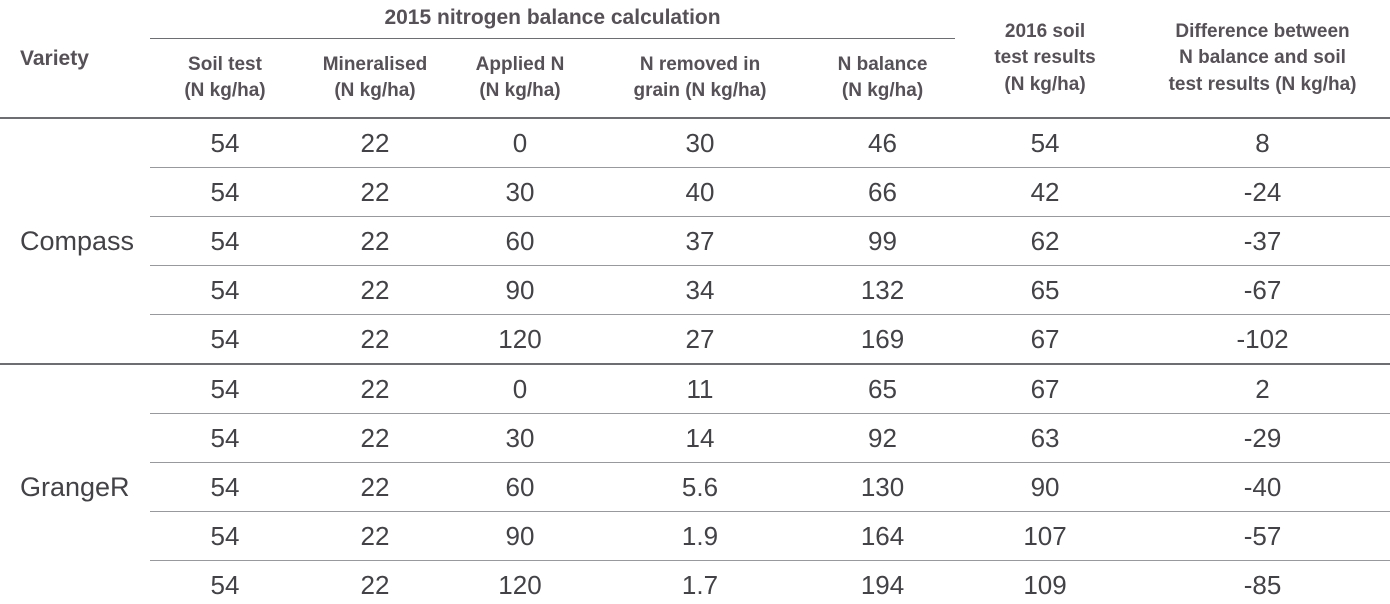 The height and width of the screenshot is (604, 1390). What do you see at coordinates (883, 438) in the screenshot?
I see `cell-n-balance: 92` at bounding box center [883, 438].